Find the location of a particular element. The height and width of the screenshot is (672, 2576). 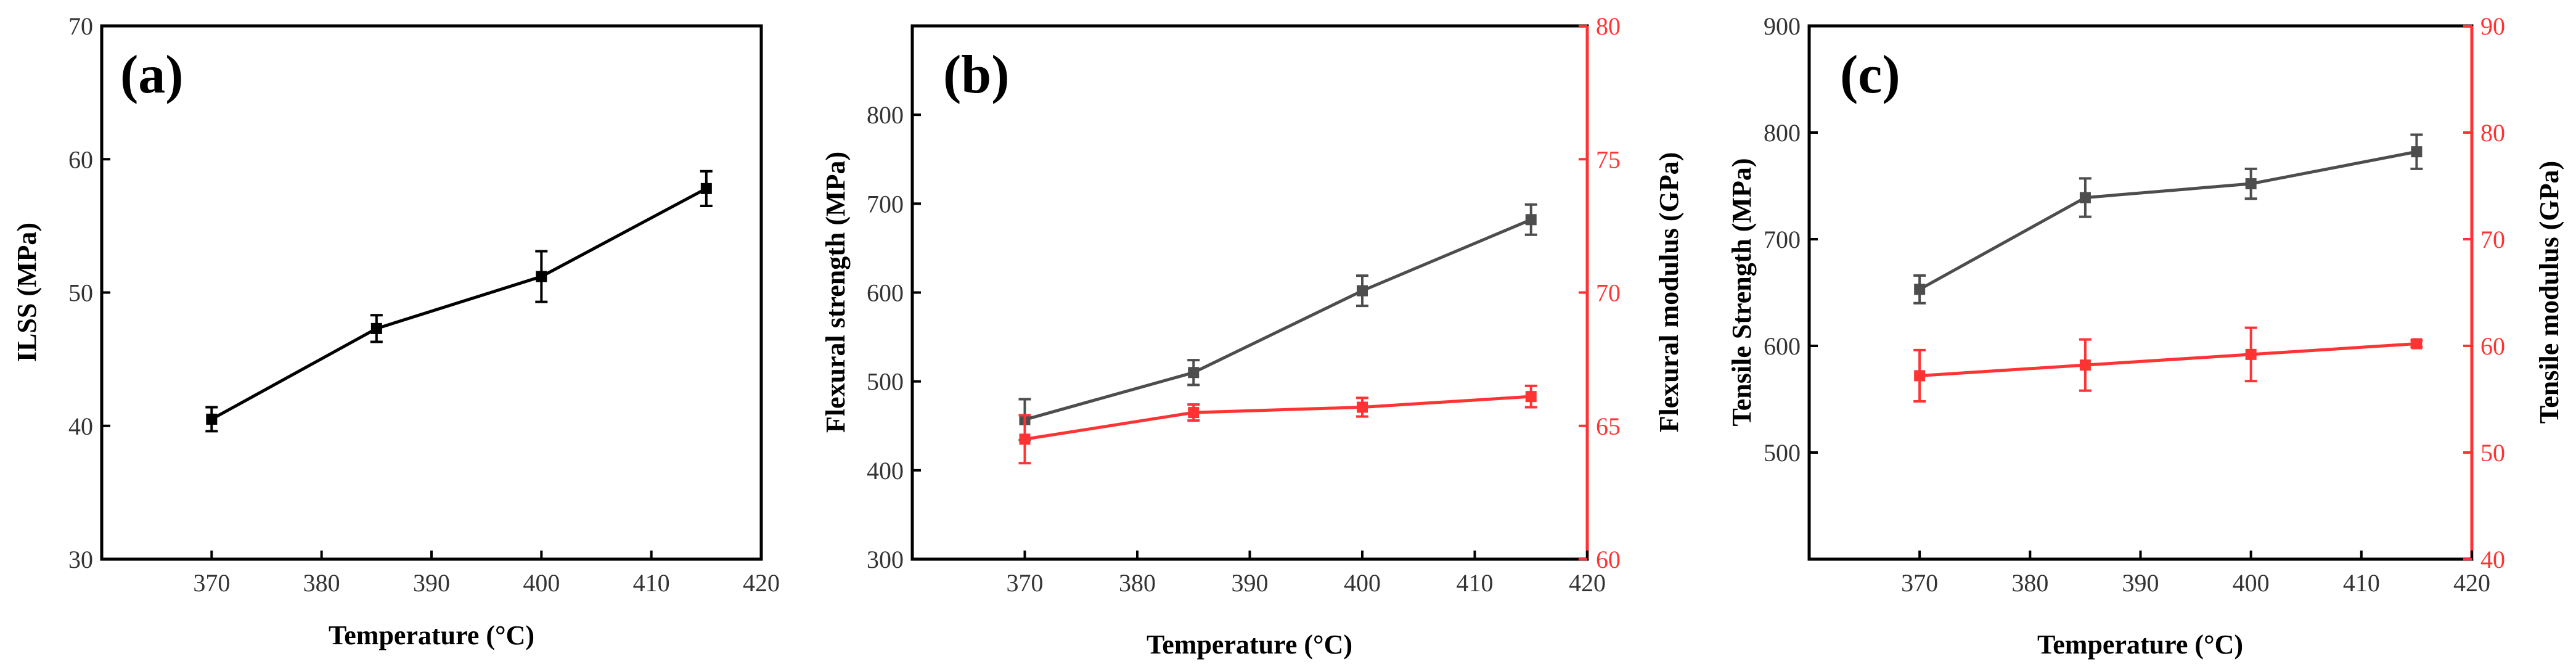

panel-c-ytick-label: 600 is located at coordinates (1782, 346).